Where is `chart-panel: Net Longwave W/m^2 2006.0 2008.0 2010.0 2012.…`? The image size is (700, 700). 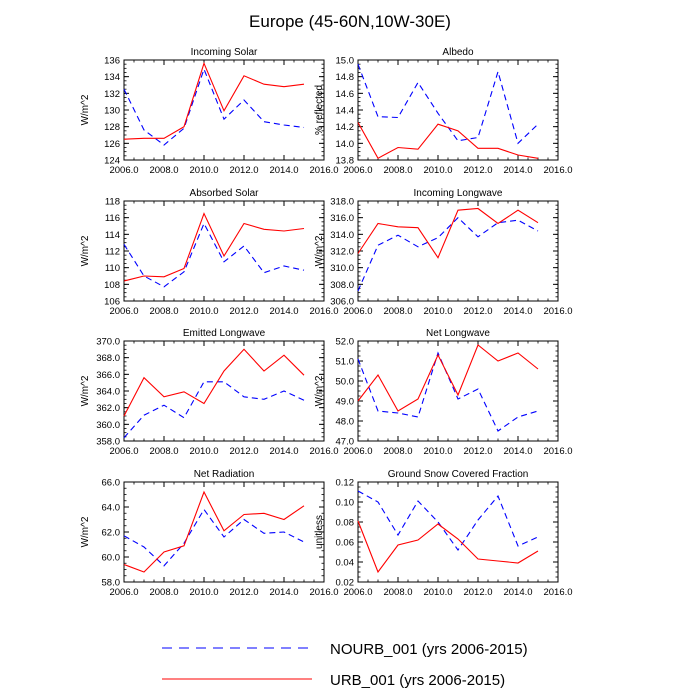 chart-panel: Net Longwave W/m^2 2006.0 2008.0 2010.0 2012.… is located at coordinates (443, 392).